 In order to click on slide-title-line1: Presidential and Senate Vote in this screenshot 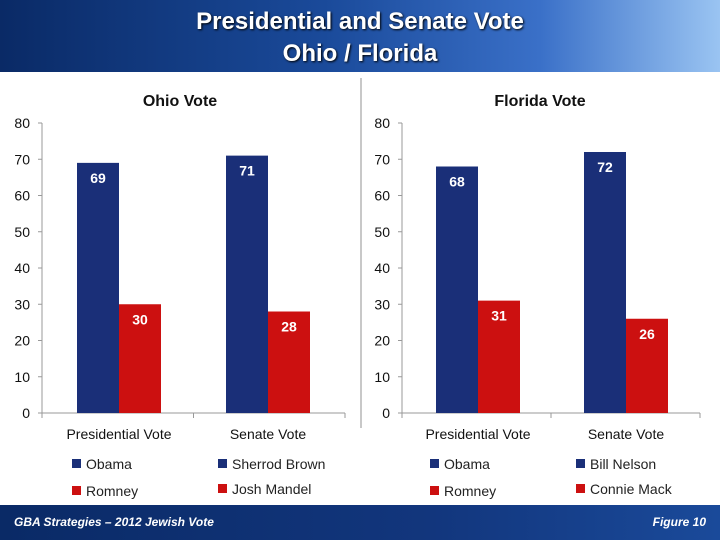, I will do `click(360, 21)`.